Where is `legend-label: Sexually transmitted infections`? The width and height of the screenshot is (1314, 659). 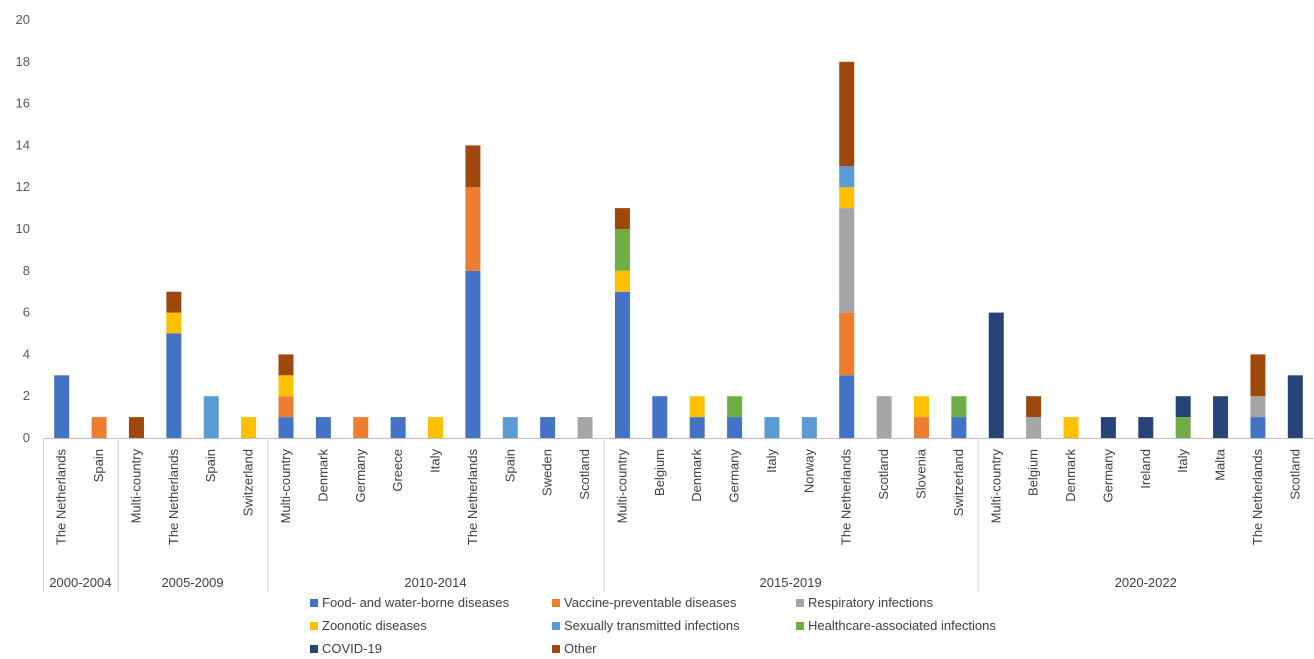
legend-label: Sexually transmitted infections is located at coordinates (652, 625).